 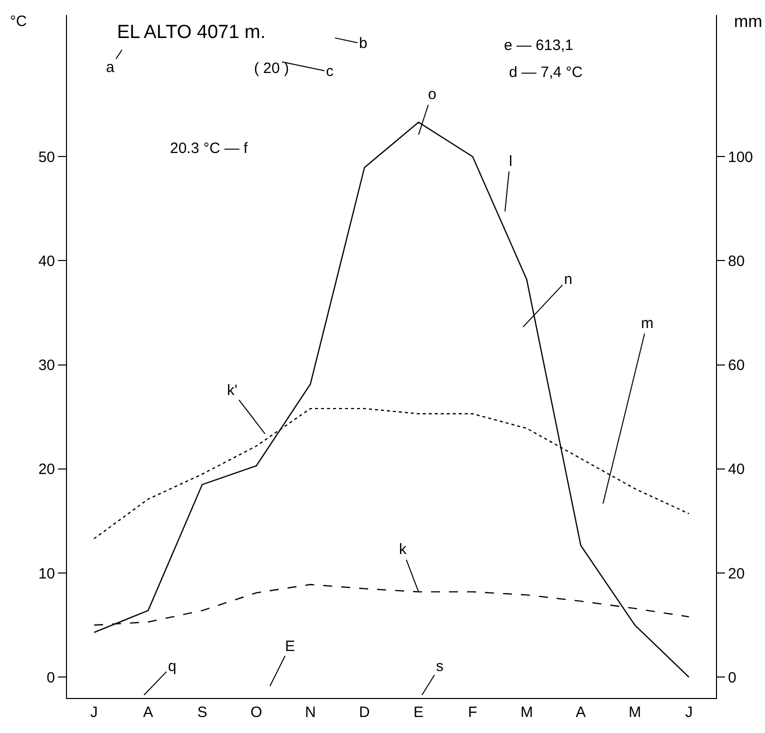 I want to click on annotation: a, so click(x=110, y=67).